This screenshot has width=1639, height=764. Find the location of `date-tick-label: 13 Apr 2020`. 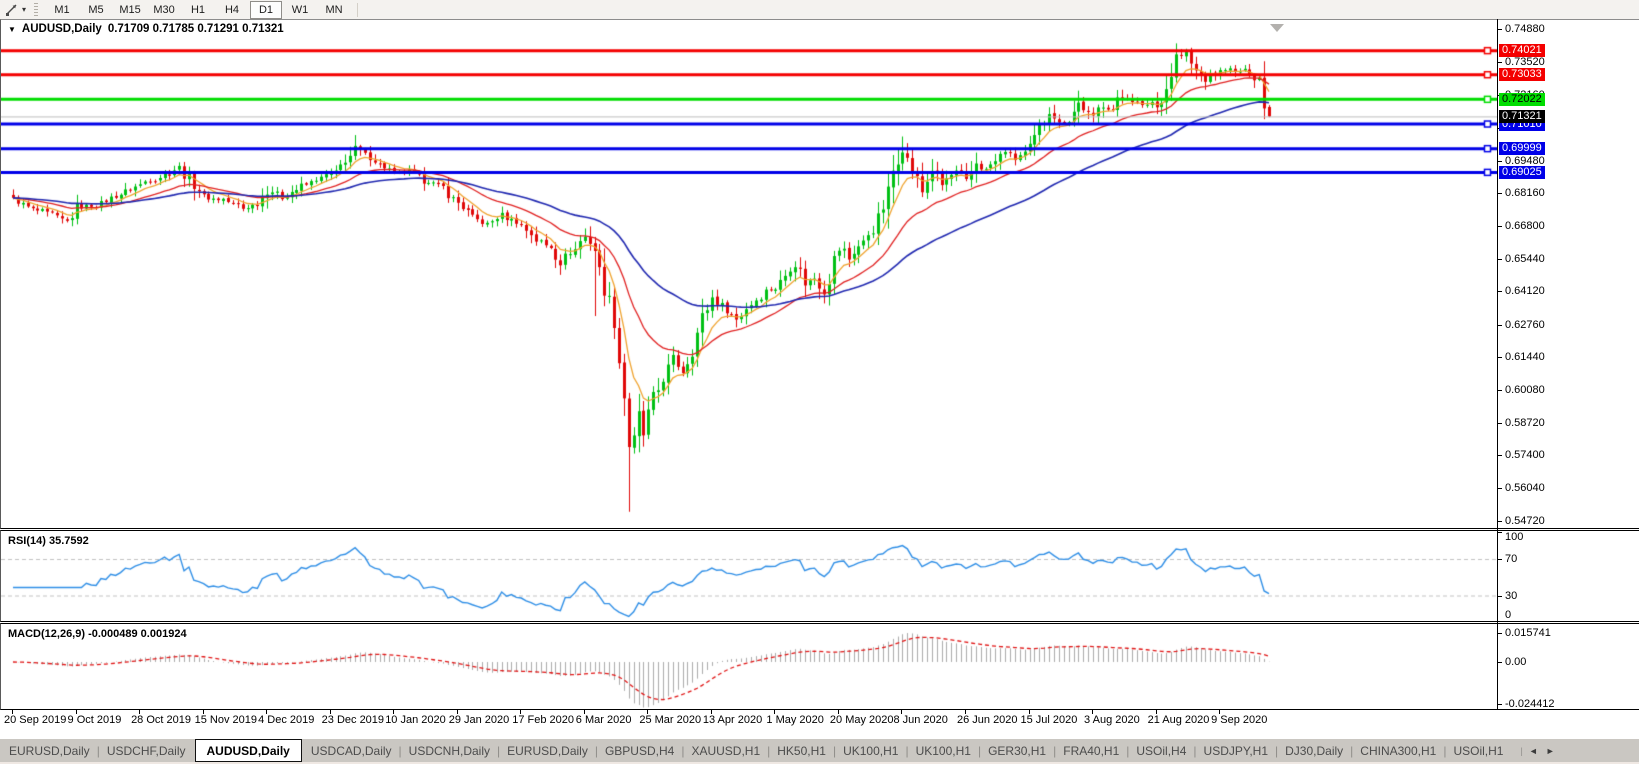

date-tick-label: 13 Apr 2020 is located at coordinates (732, 720).